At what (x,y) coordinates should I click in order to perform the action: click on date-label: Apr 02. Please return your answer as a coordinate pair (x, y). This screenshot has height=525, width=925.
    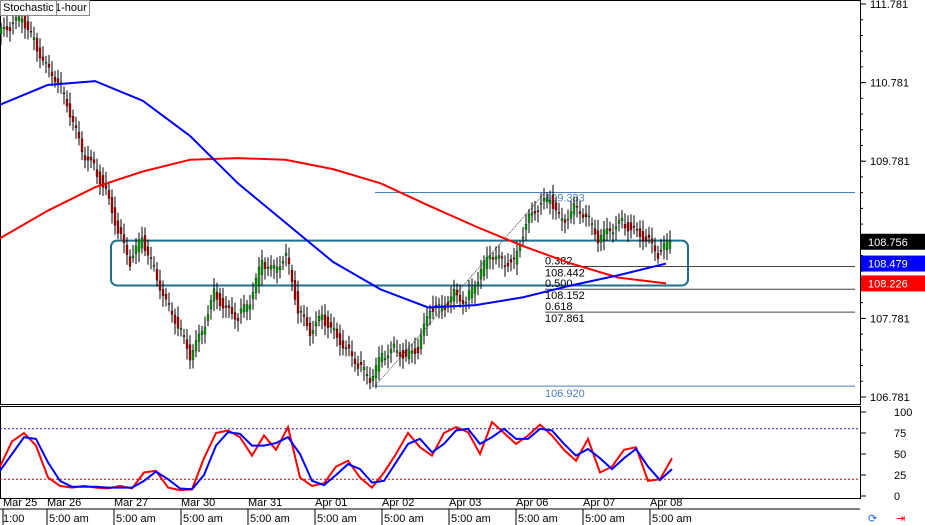
    Looking at the image, I should click on (398, 503).